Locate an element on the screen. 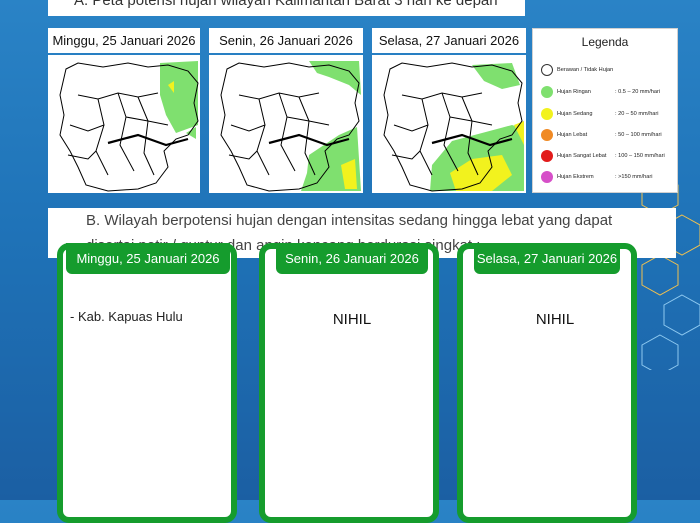  card-content-2: NIHIL is located at coordinates (352, 319).